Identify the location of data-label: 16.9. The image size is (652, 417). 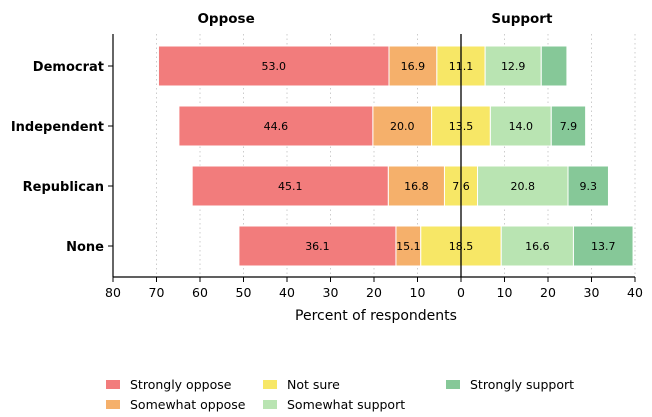
(413, 66).